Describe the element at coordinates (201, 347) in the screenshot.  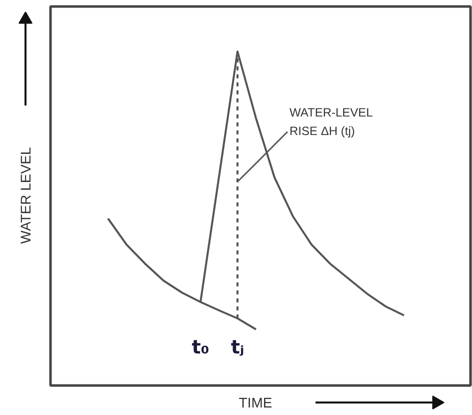
I see `x-tick-label: t₀` at that location.